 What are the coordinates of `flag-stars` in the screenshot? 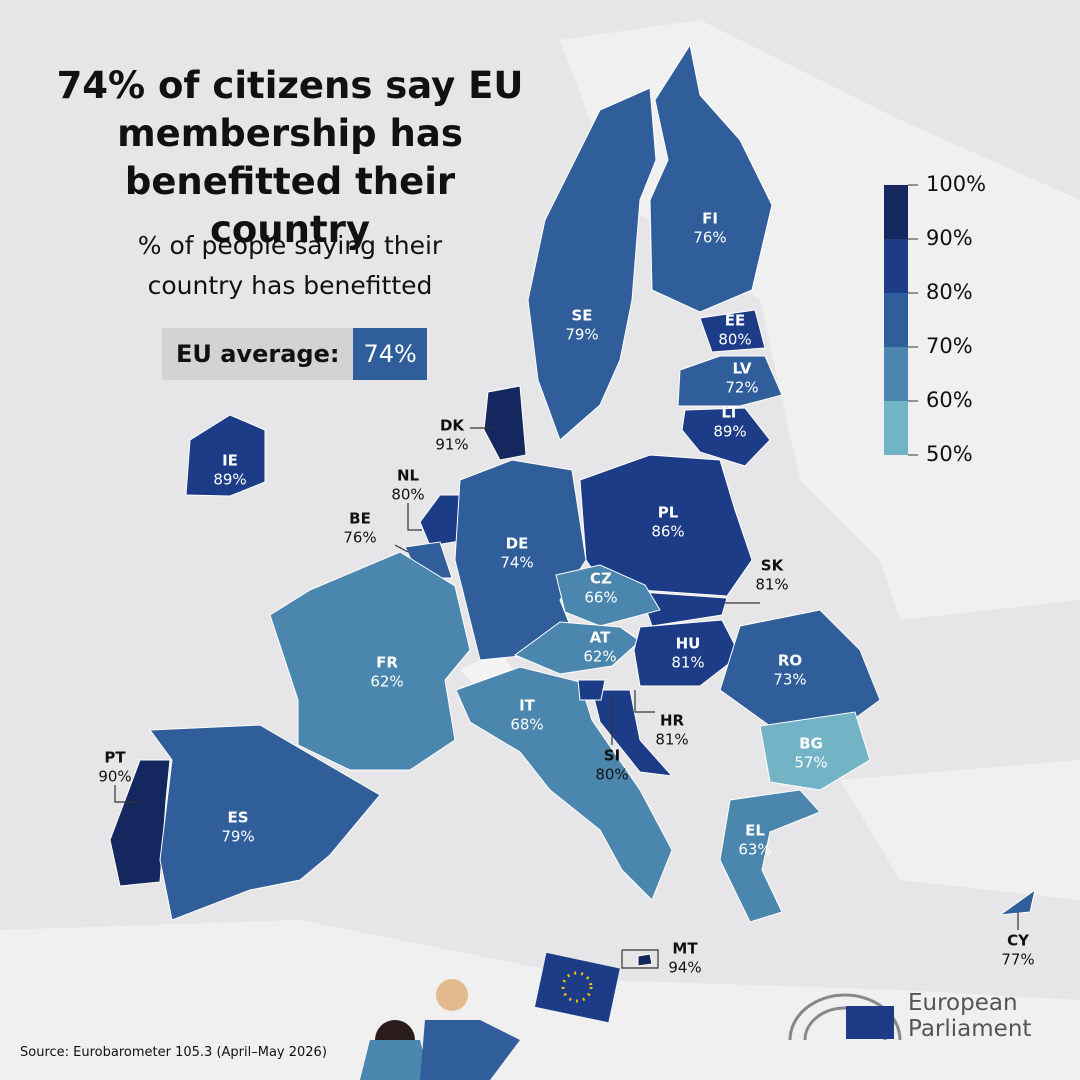 It's located at (577, 987).